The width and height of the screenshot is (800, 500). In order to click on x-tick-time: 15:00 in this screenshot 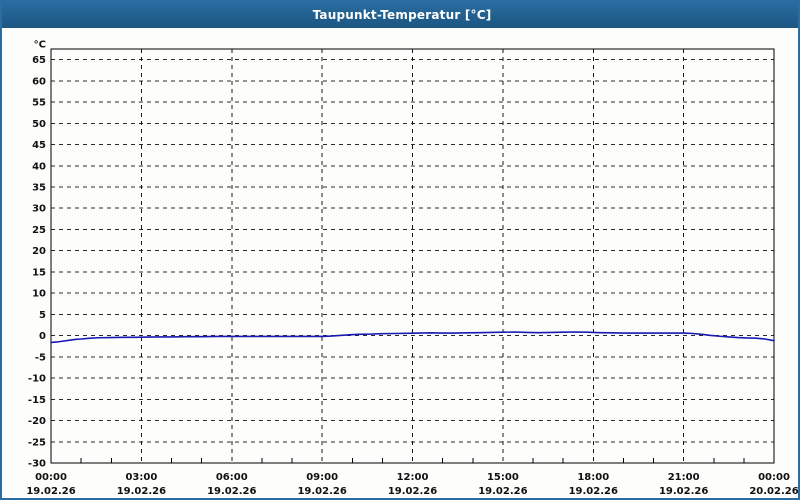, I will do `click(503, 477)`.